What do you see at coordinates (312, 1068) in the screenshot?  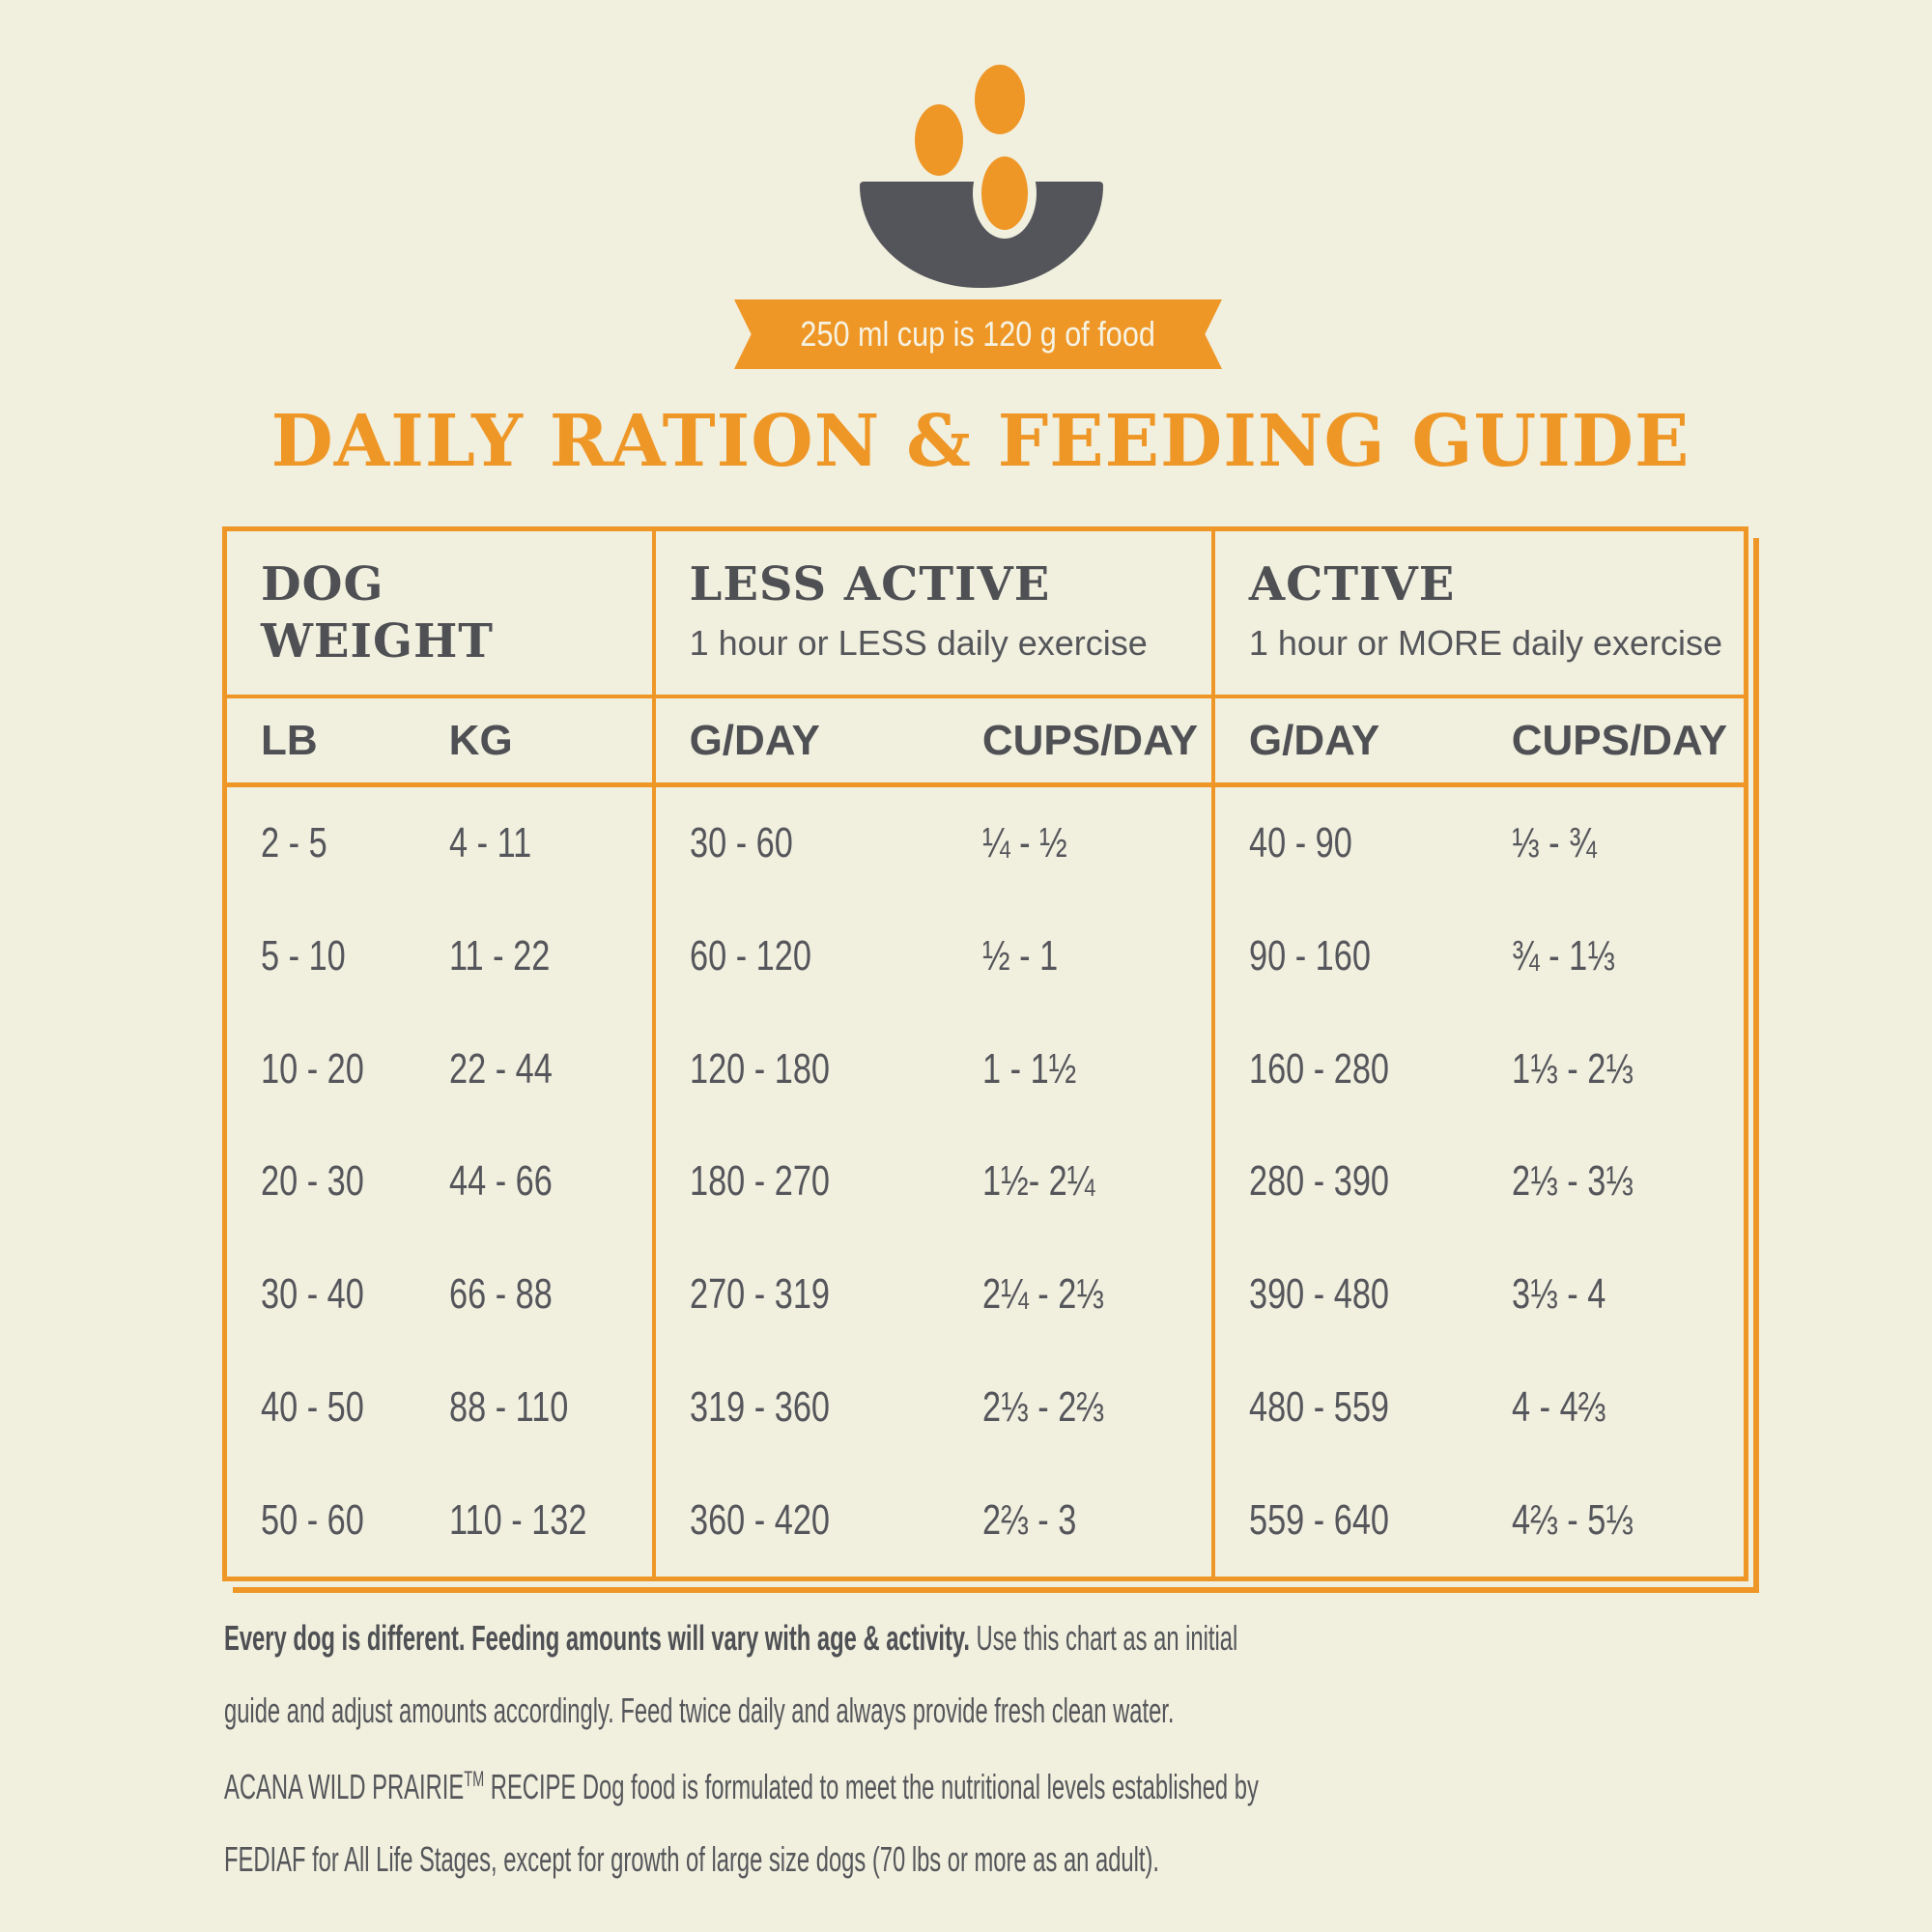 I see `cell-value: 10 - 20` at bounding box center [312, 1068].